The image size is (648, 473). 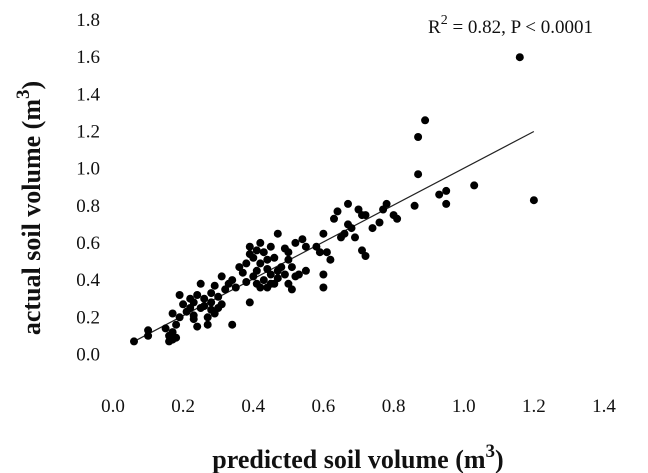 I want to click on y-tick-label: 1.4, so click(x=88, y=94).